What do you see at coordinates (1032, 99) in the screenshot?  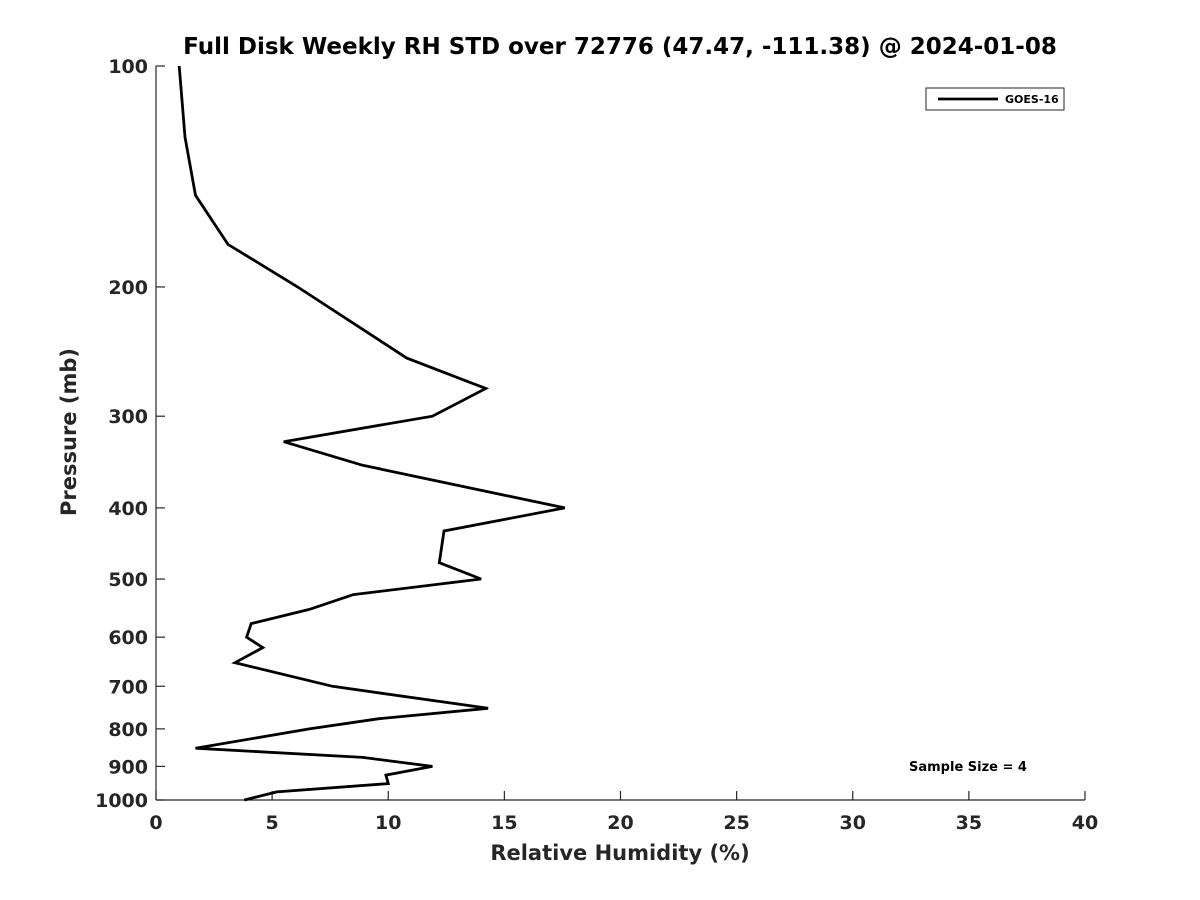 I see `legend-label-goes-16: GOES-16` at bounding box center [1032, 99].